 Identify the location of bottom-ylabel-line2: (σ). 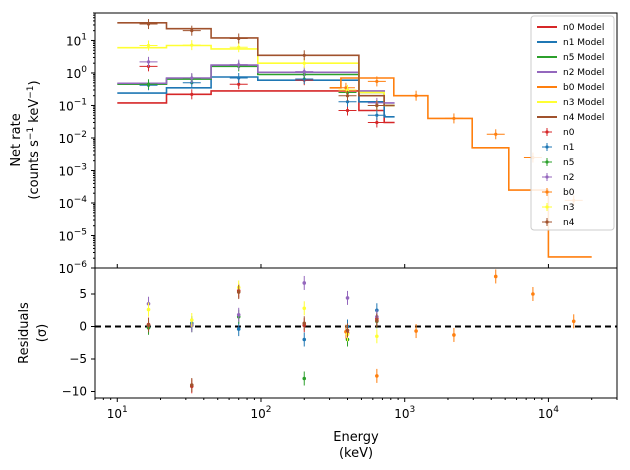
(42, 333).